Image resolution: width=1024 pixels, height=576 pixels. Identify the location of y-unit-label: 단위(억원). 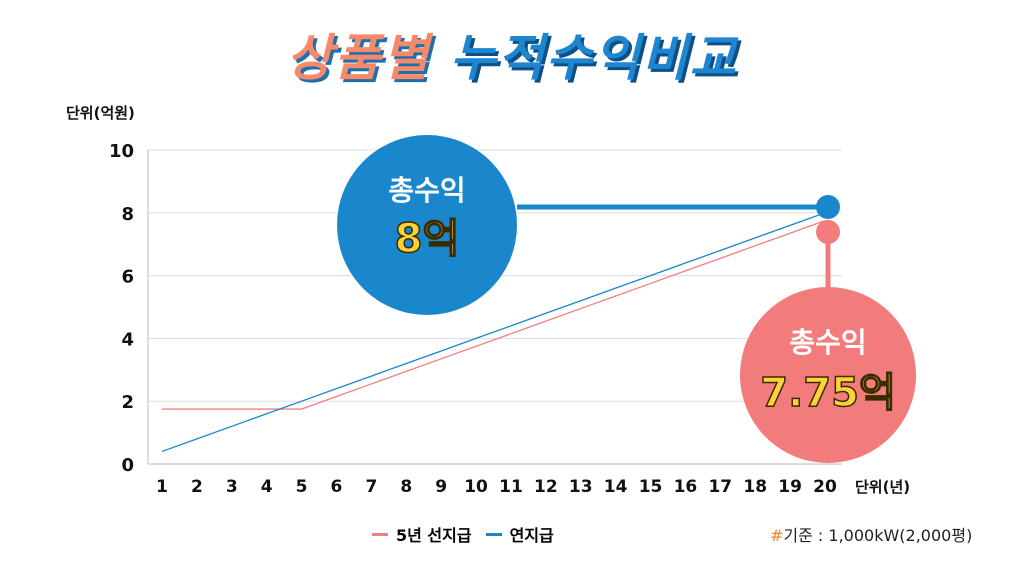
(100, 113).